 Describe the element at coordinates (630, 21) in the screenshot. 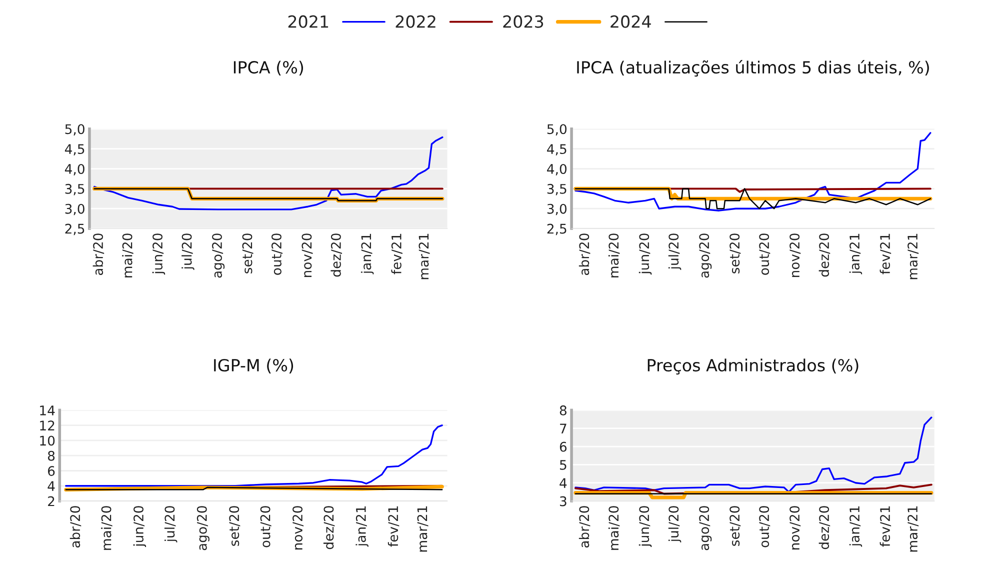

I see `legend-label: 2024` at that location.